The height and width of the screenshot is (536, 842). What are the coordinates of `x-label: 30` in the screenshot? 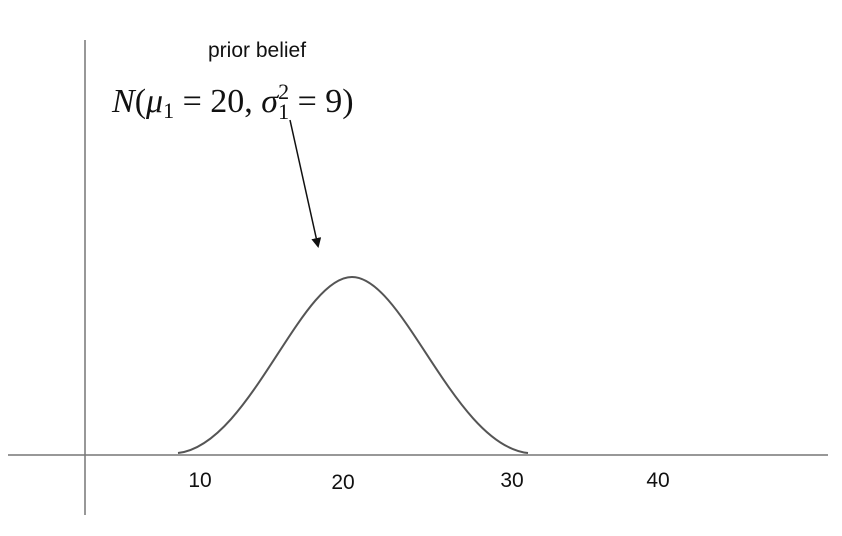 It's located at (511, 480).